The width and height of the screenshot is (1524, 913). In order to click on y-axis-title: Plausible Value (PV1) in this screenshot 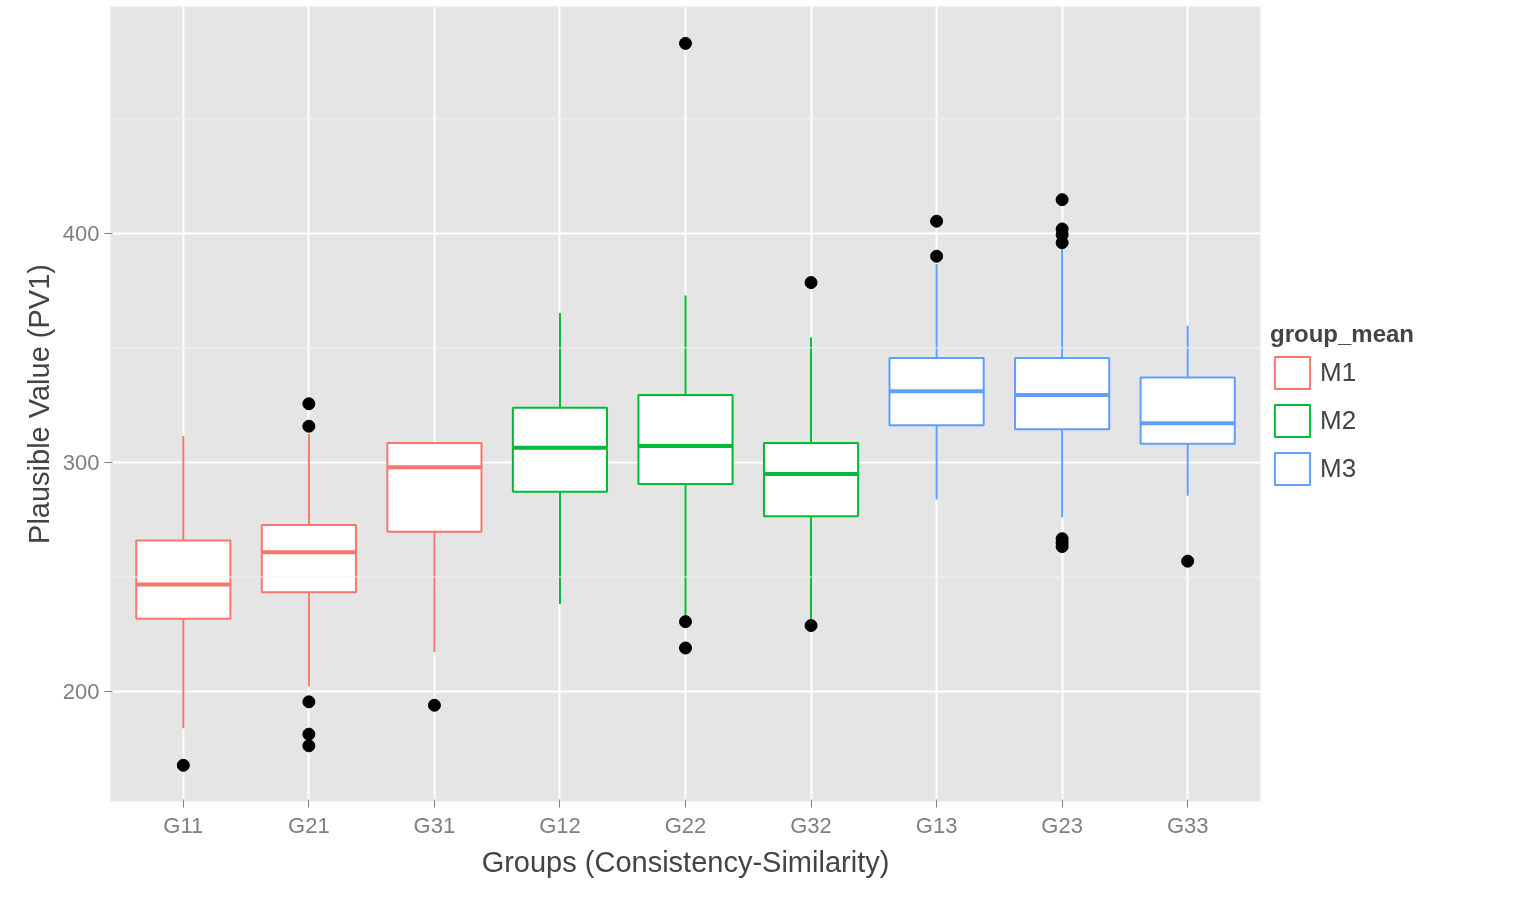, I will do `click(38, 404)`.